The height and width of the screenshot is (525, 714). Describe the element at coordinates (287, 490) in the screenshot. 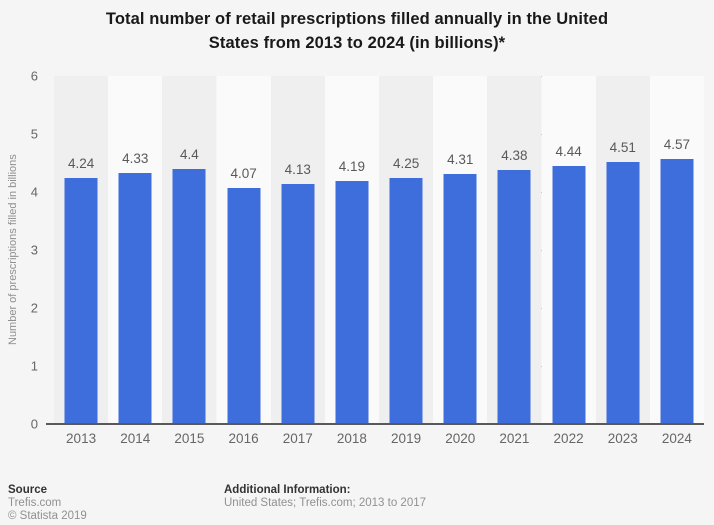

I see `additional-info-label: Additional Information:` at that location.